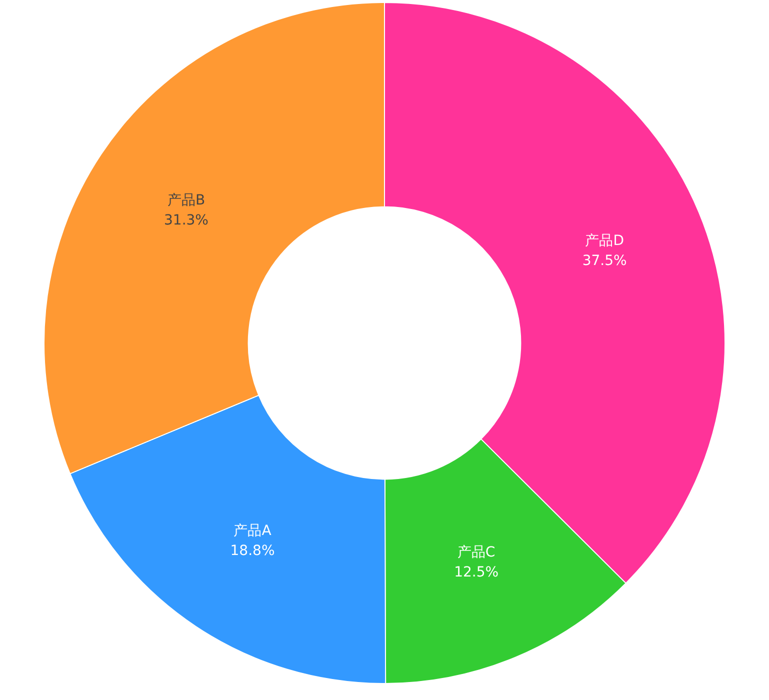 The height and width of the screenshot is (700, 769). What do you see at coordinates (186, 200) in the screenshot?
I see `slice-label: 产品B` at bounding box center [186, 200].